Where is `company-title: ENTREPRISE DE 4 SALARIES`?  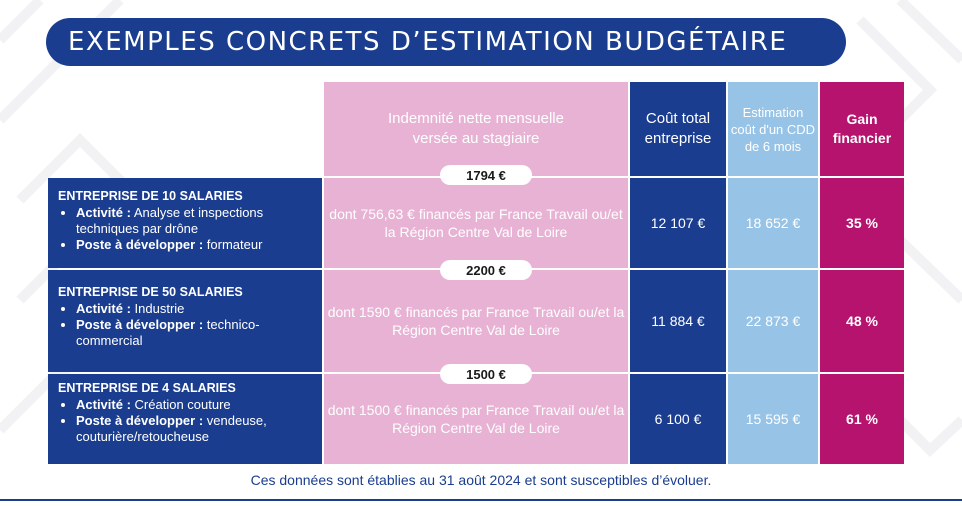 company-title: ENTREPRISE DE 4 SALARIES is located at coordinates (147, 388).